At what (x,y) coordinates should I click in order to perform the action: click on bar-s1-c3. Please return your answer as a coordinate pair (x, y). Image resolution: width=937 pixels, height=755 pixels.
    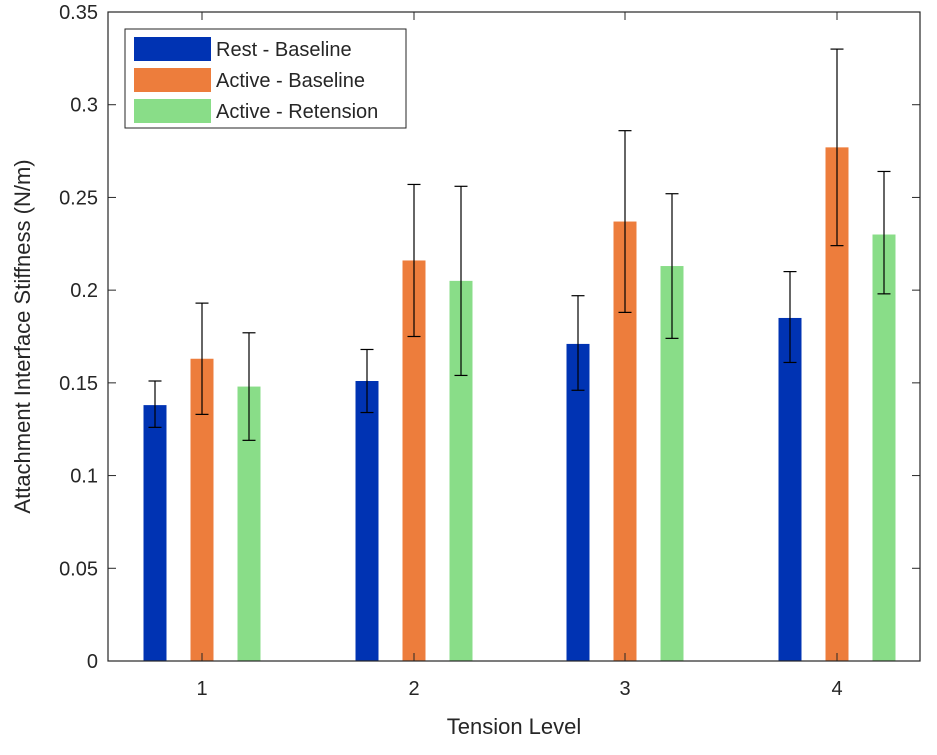
    Looking at the image, I should click on (578, 502).